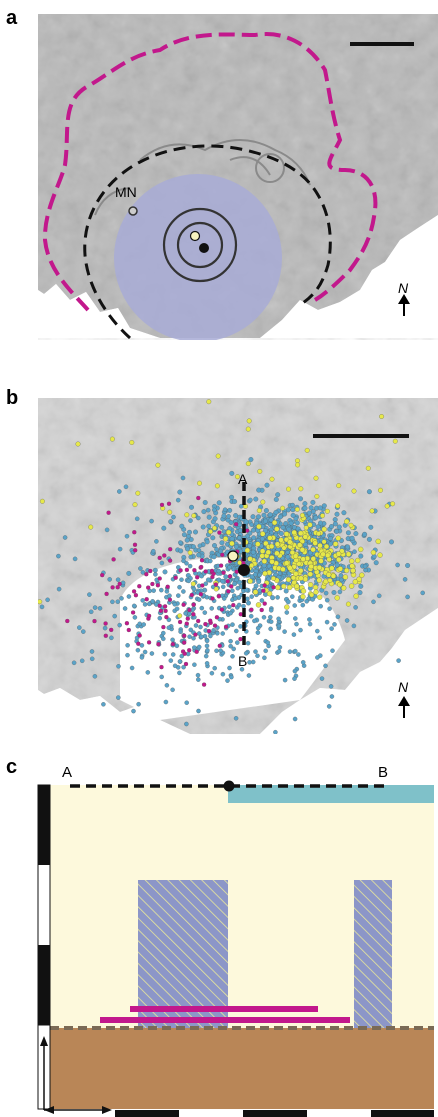 This screenshot has width=438, height=1117. What do you see at coordinates (404, 698) in the screenshot?
I see `north-arrow-b: N` at bounding box center [404, 698].